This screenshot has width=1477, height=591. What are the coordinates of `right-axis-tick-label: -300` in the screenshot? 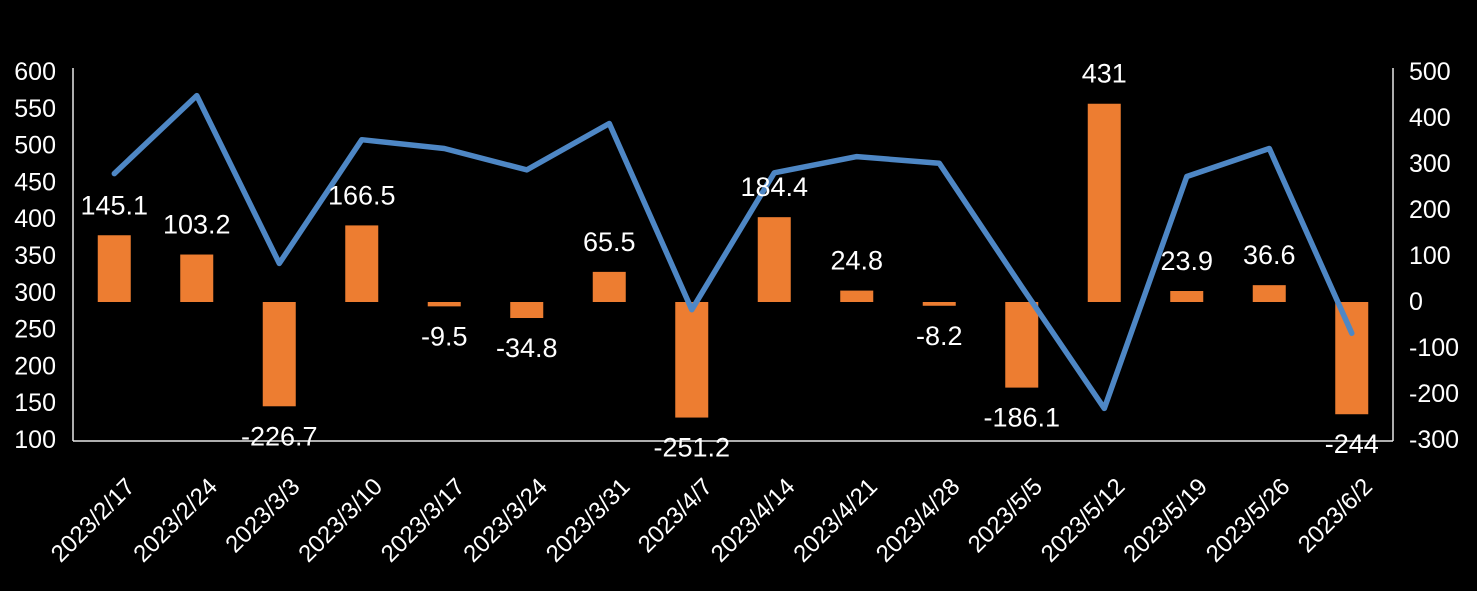 It's located at (1434, 440).